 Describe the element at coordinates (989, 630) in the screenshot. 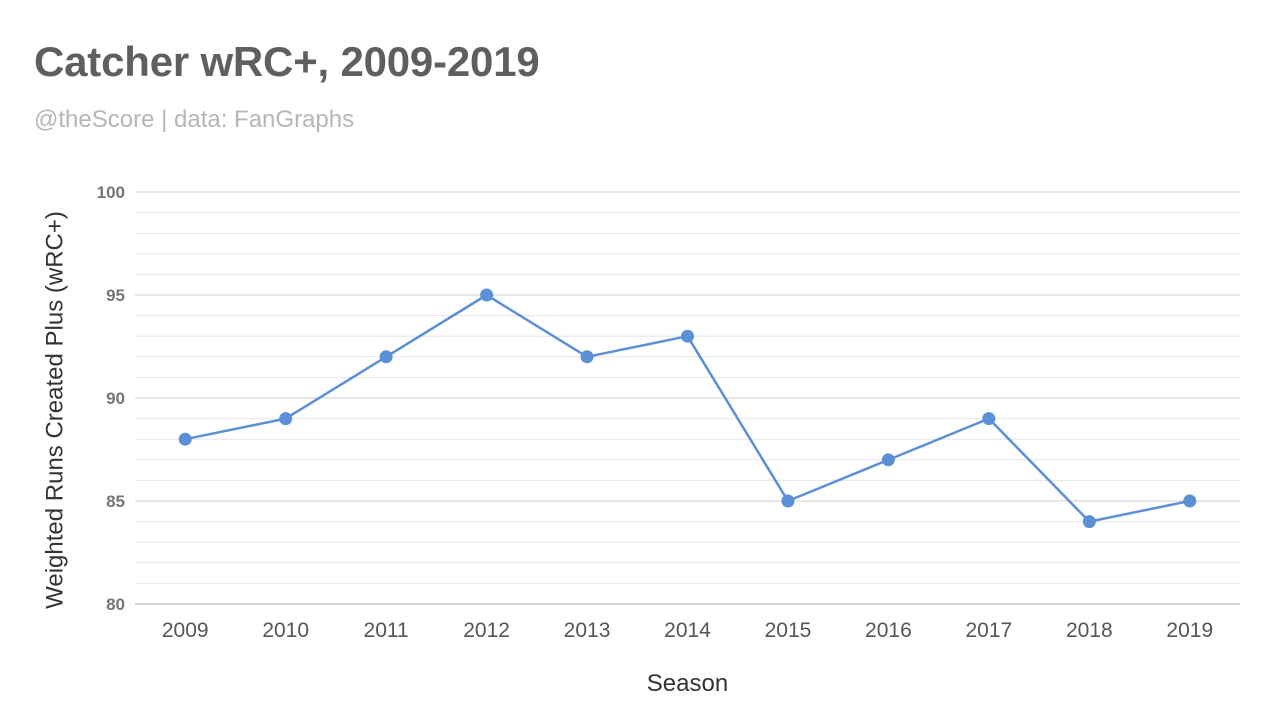

I see `x-tick-label: 2017` at that location.